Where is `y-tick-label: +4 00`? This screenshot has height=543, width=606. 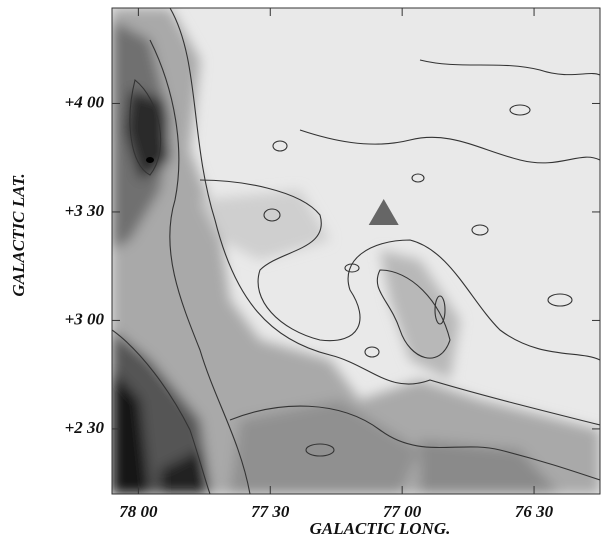 y-tick-label: +4 00 is located at coordinates (85, 101).